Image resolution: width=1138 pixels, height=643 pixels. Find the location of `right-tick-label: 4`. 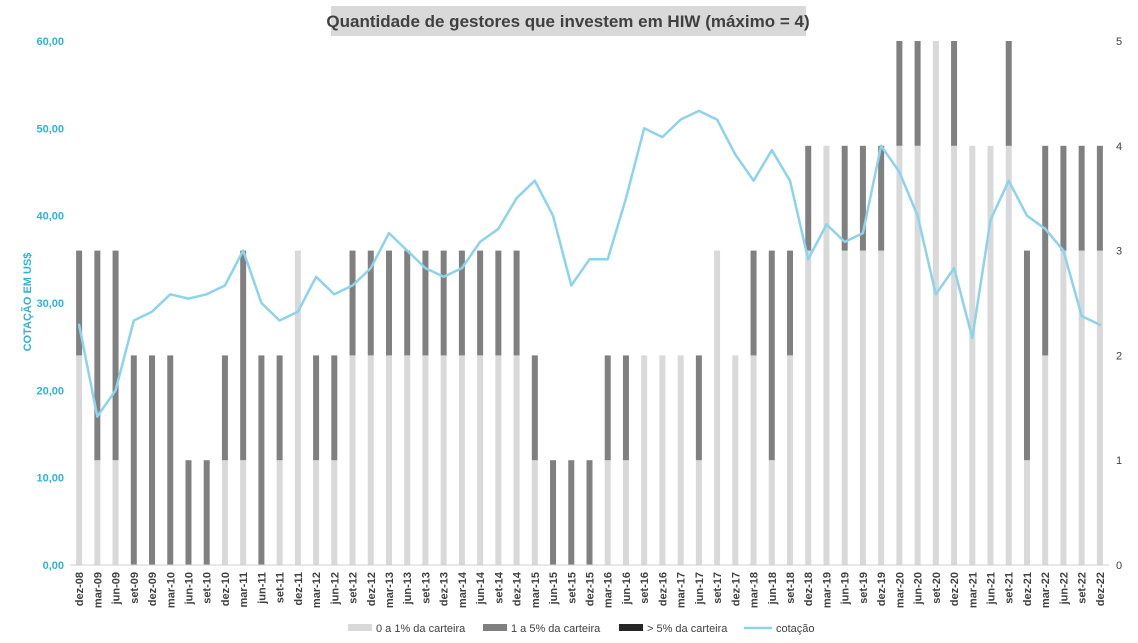

right-tick-label: 4 is located at coordinates (1119, 147).